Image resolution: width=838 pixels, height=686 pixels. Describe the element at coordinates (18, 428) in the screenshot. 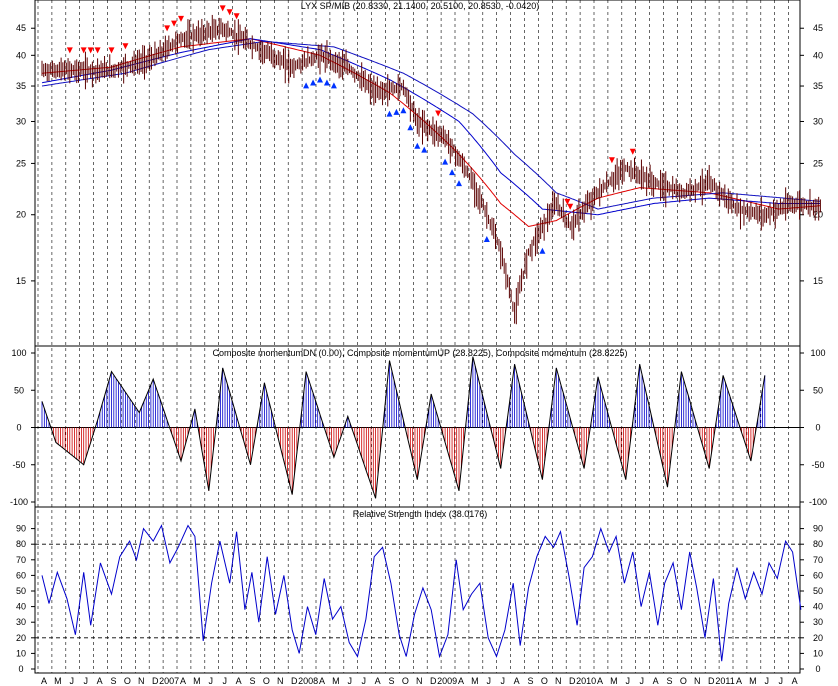

I see `momentum-tick-label-left: 0` at that location.